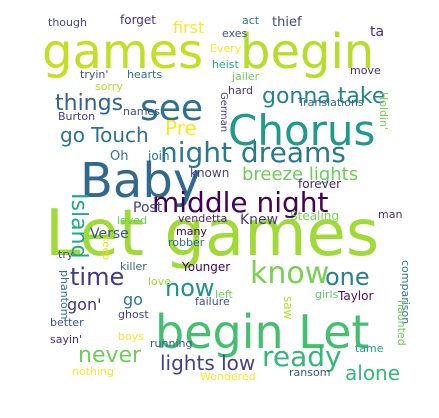 Image resolution: width=439 pixels, height=418 pixels. I want to click on word-left: left, so click(224, 294).